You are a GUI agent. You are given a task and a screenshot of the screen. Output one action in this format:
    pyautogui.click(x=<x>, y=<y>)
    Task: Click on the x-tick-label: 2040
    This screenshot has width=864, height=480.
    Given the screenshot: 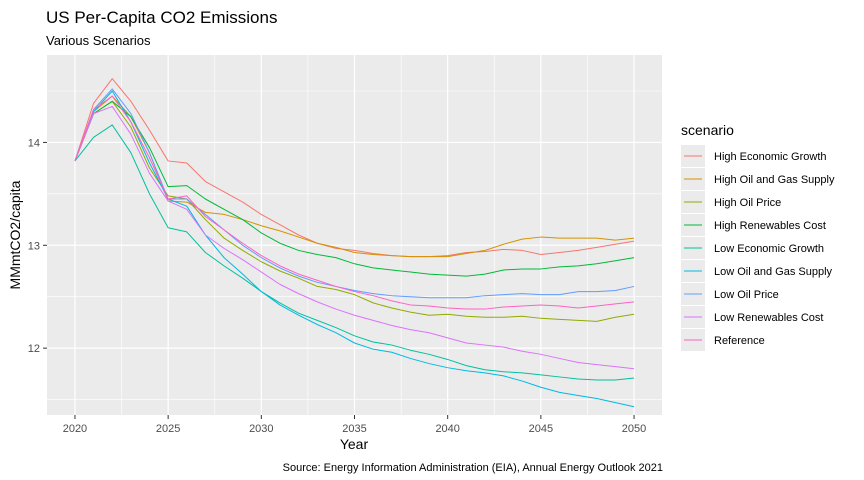 What is the action you would take?
    pyautogui.click(x=447, y=429)
    